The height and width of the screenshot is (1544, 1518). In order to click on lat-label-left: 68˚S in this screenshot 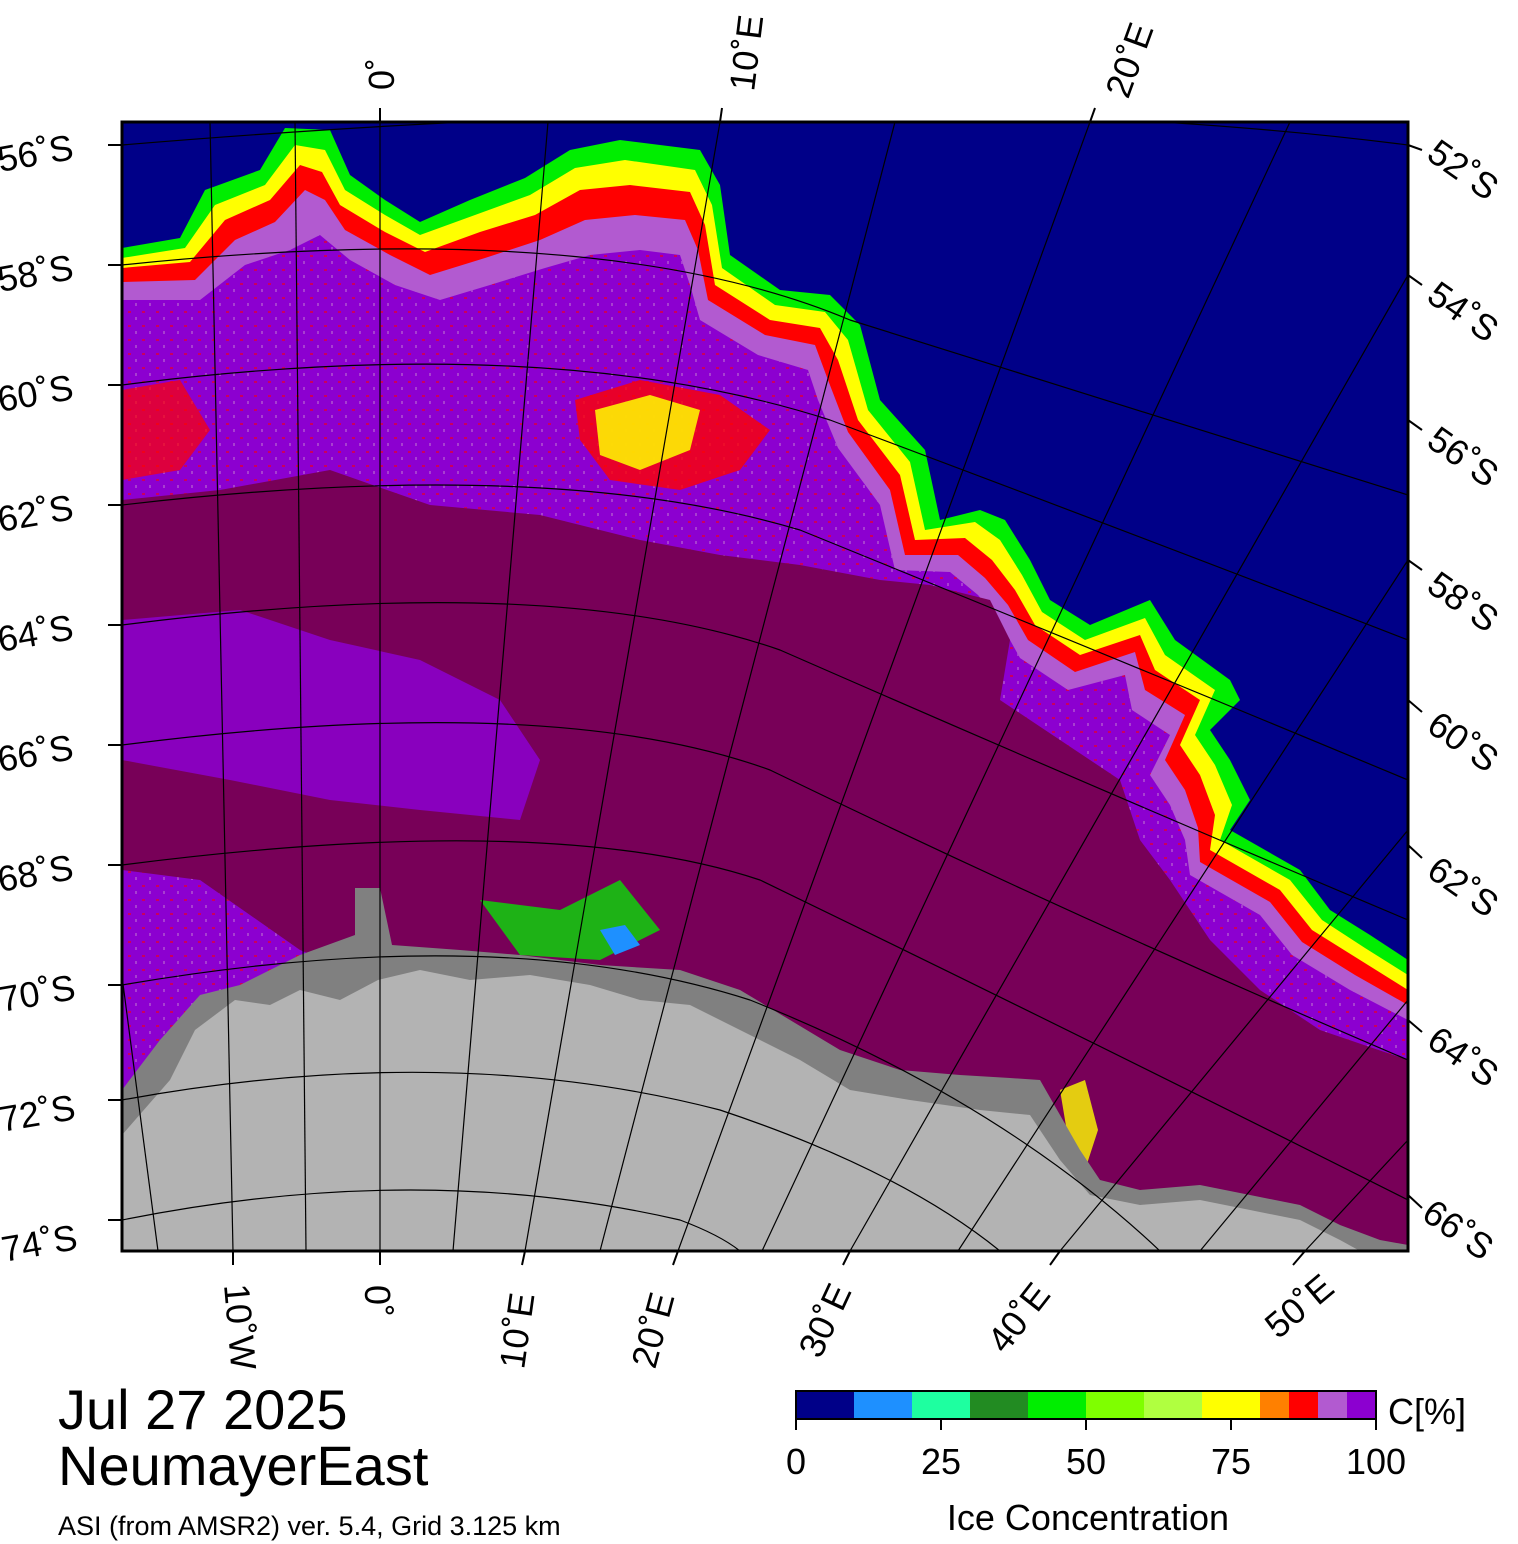, I will do `click(38, 873)`.